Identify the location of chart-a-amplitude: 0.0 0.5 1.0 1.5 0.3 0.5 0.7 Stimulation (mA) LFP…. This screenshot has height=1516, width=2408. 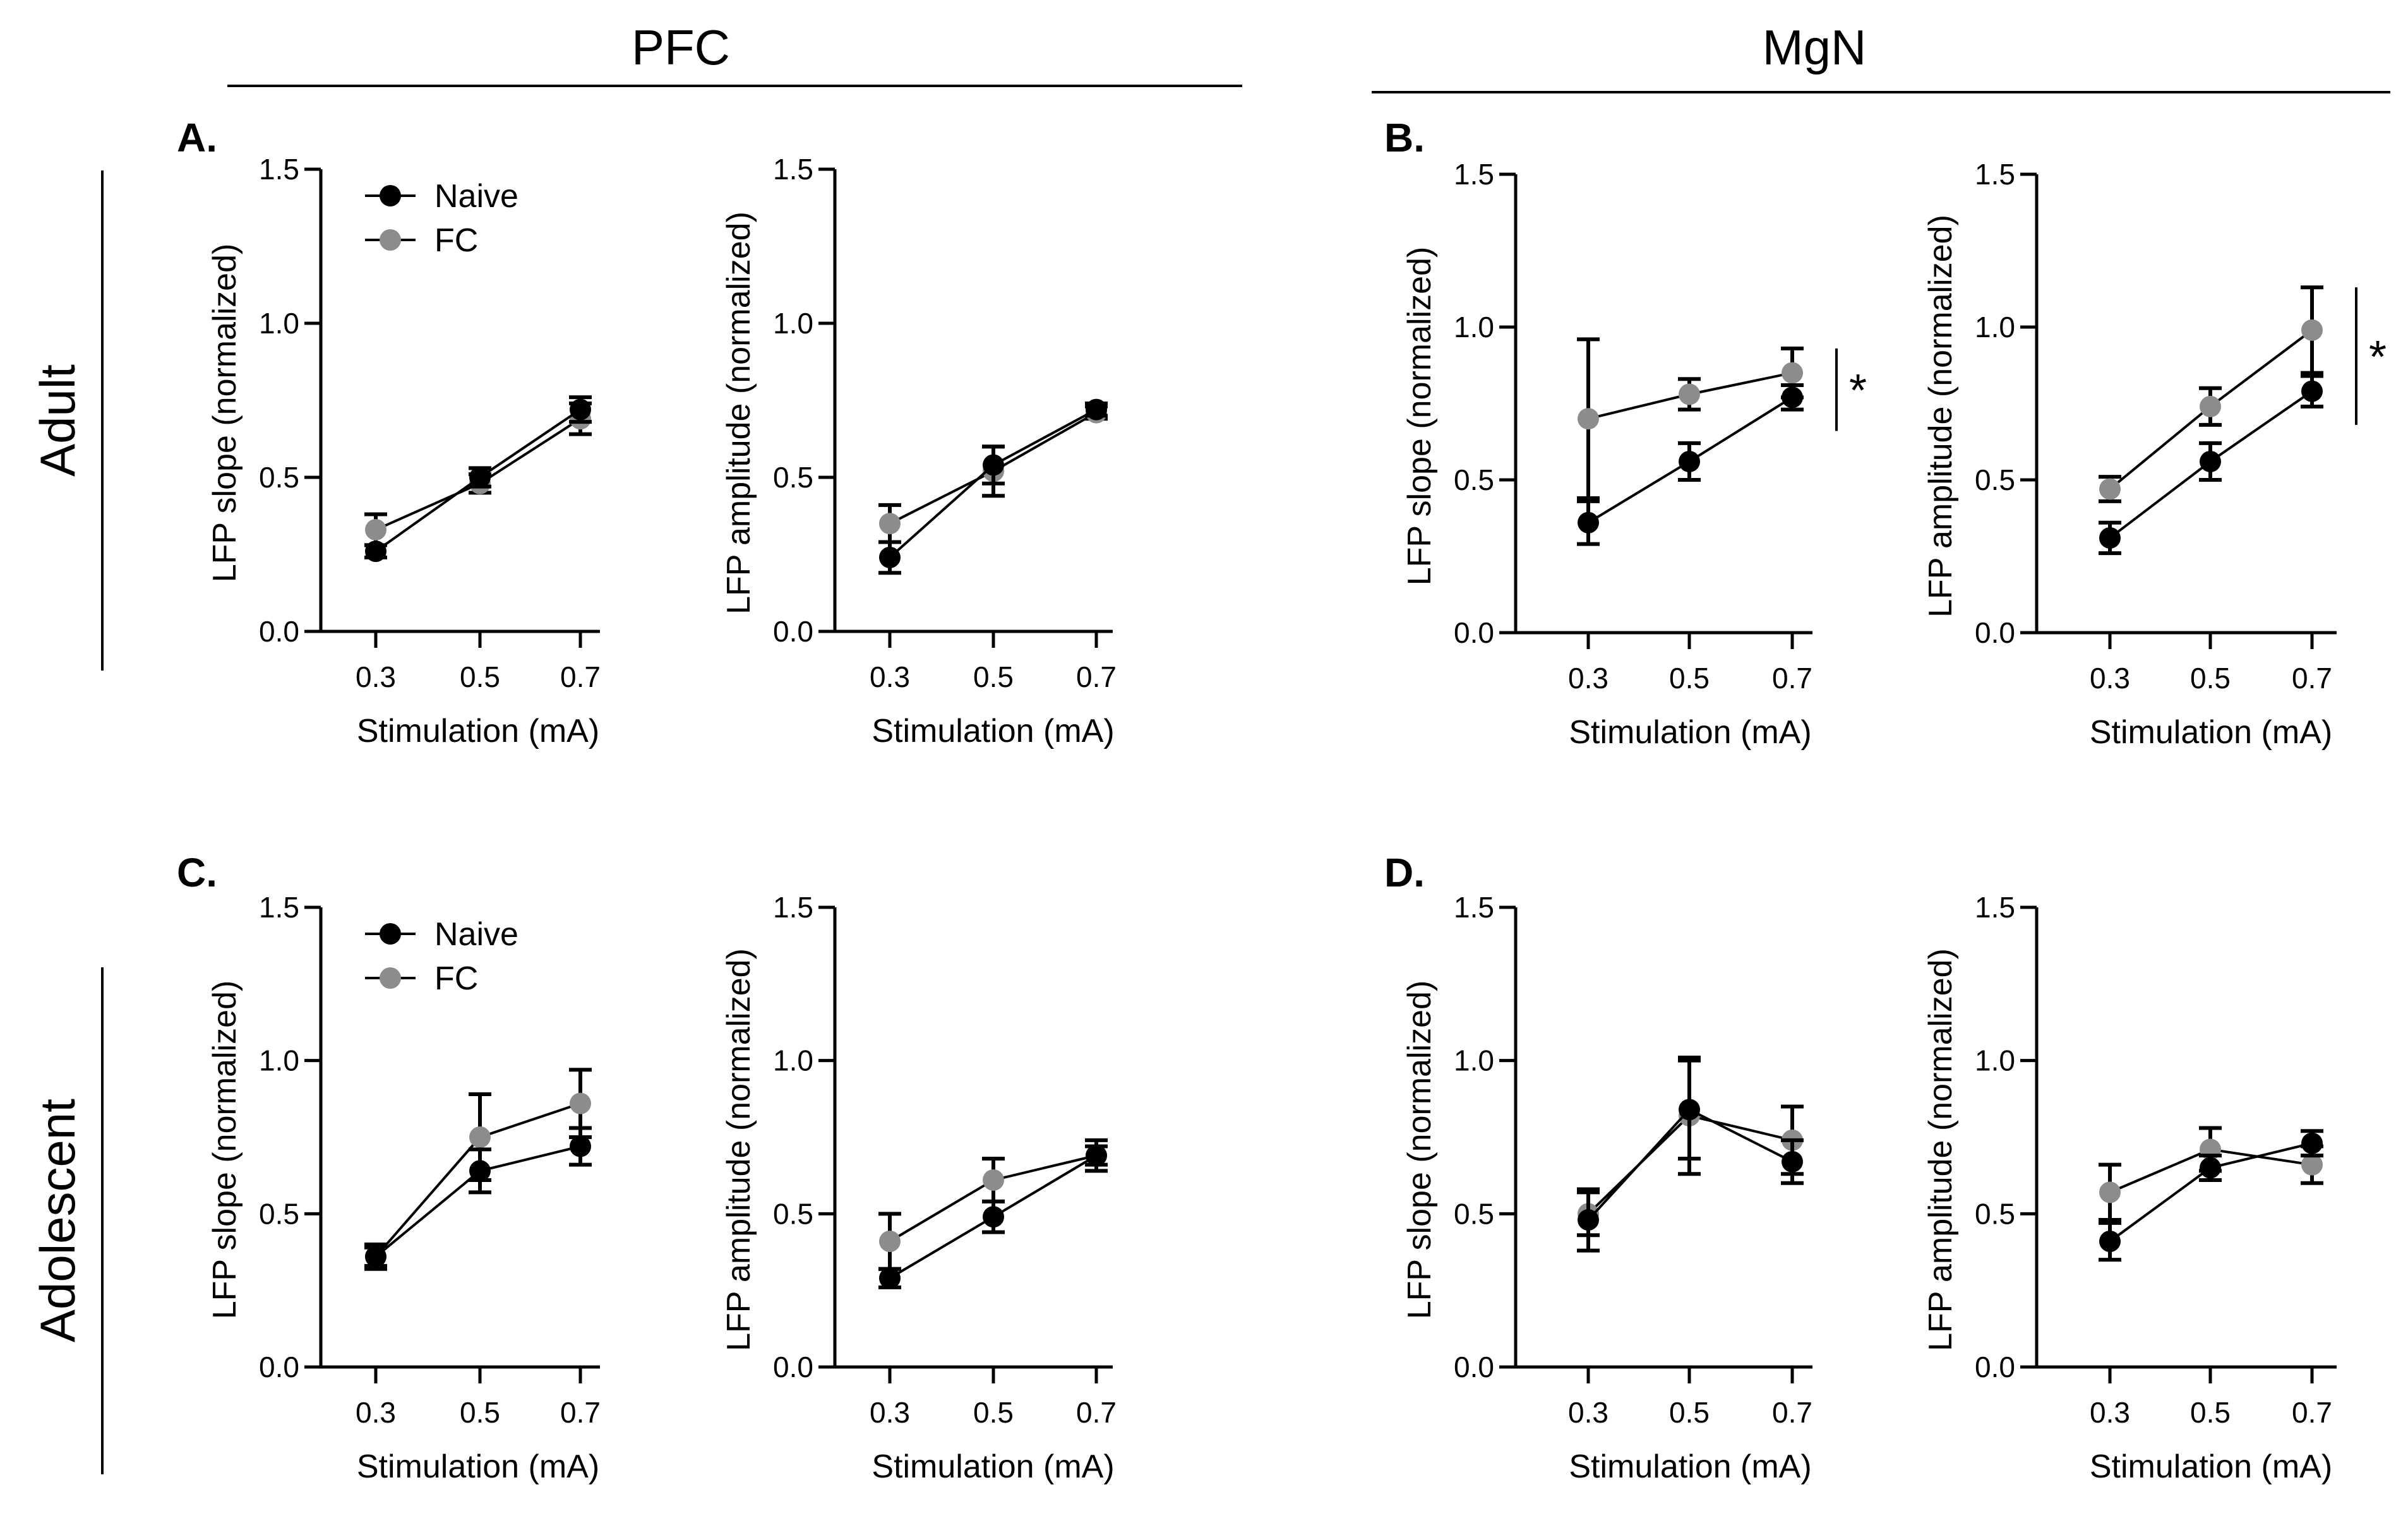
(919, 451).